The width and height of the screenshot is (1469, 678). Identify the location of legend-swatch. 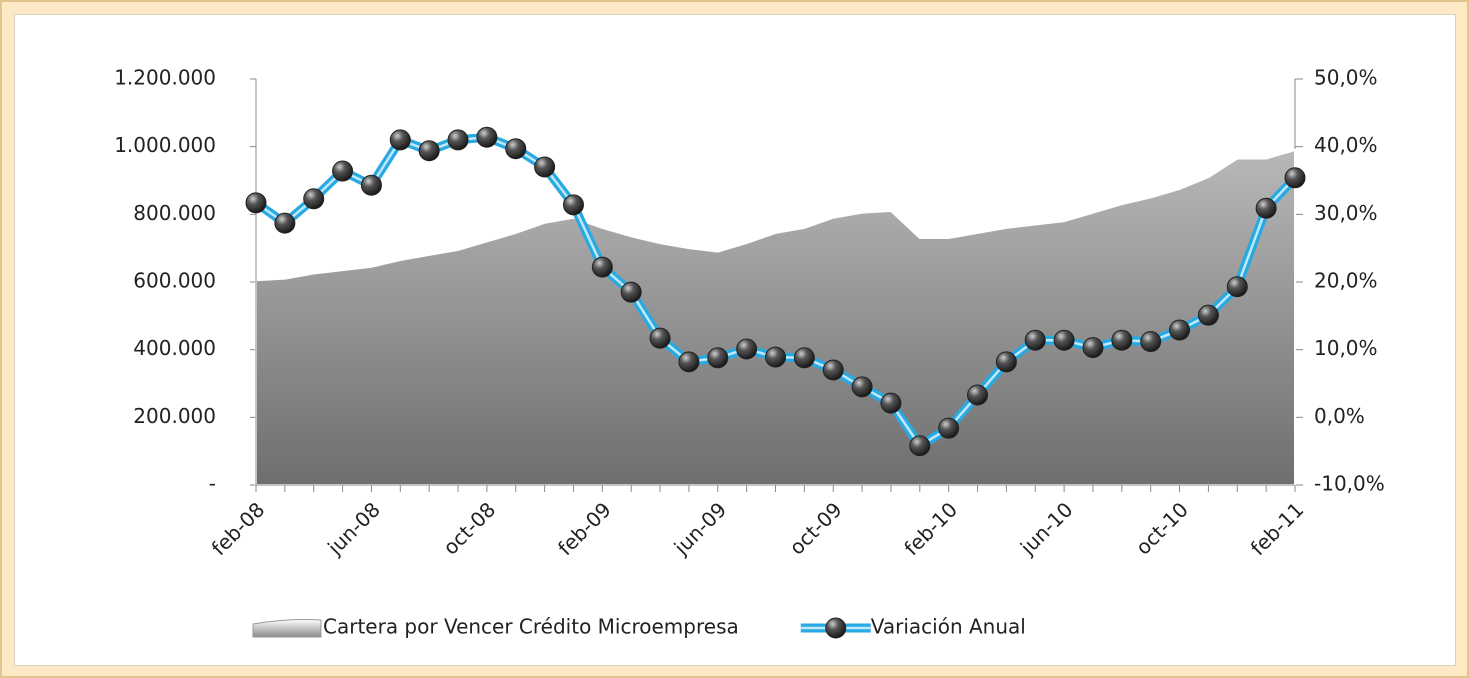
(287, 628).